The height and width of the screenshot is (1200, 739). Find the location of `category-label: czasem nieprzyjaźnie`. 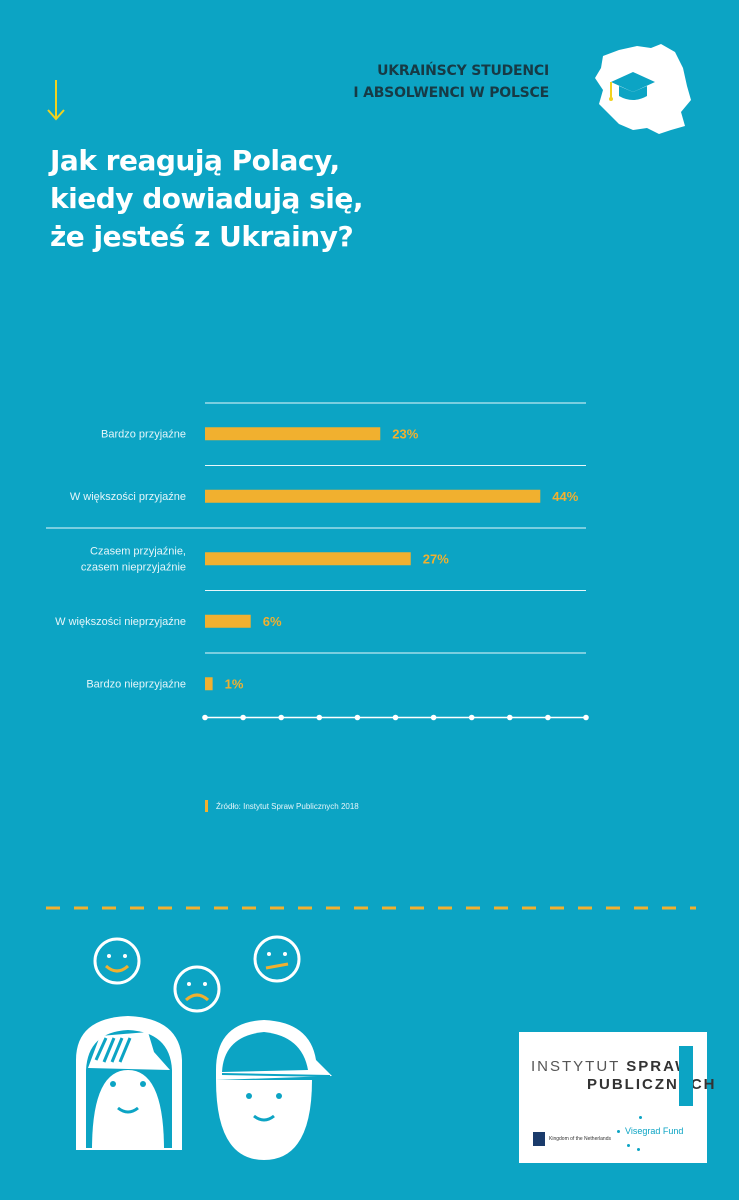

category-label: czasem nieprzyjaźnie is located at coordinates (133, 567).